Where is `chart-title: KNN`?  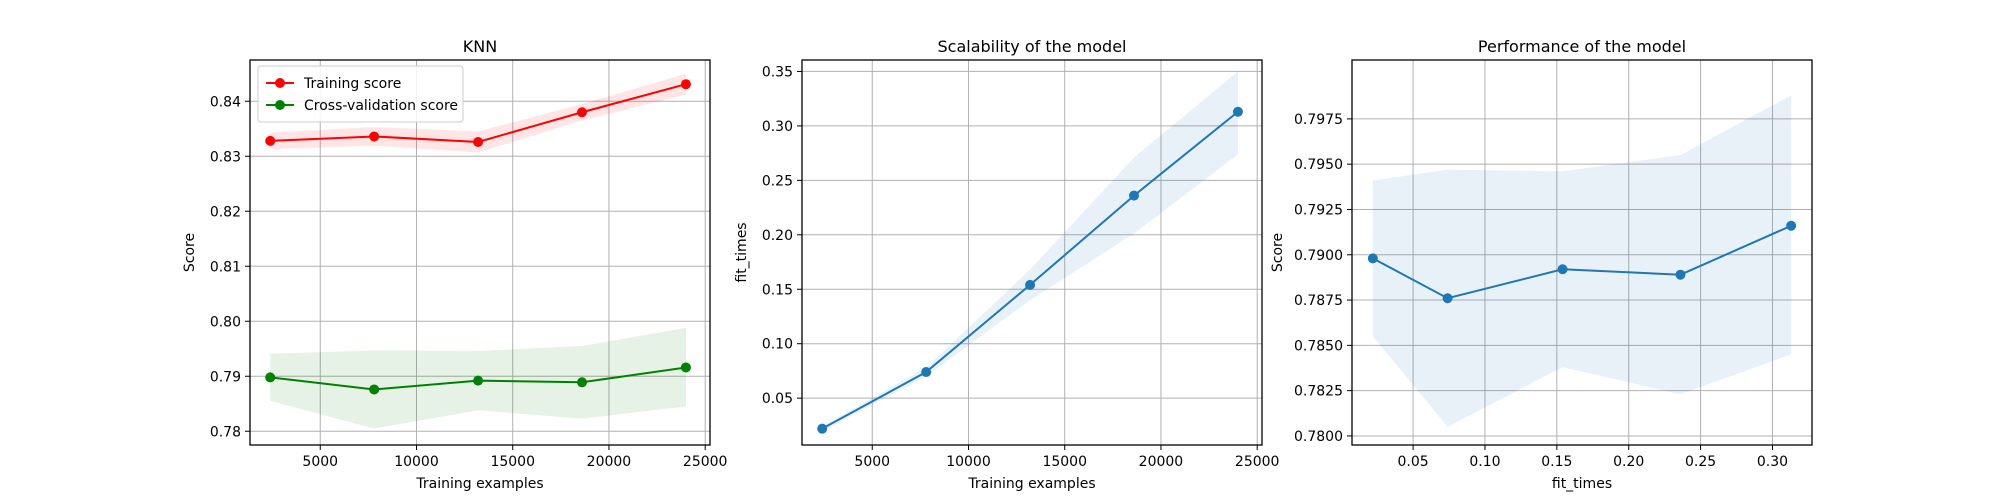
chart-title: KNN is located at coordinates (480, 46).